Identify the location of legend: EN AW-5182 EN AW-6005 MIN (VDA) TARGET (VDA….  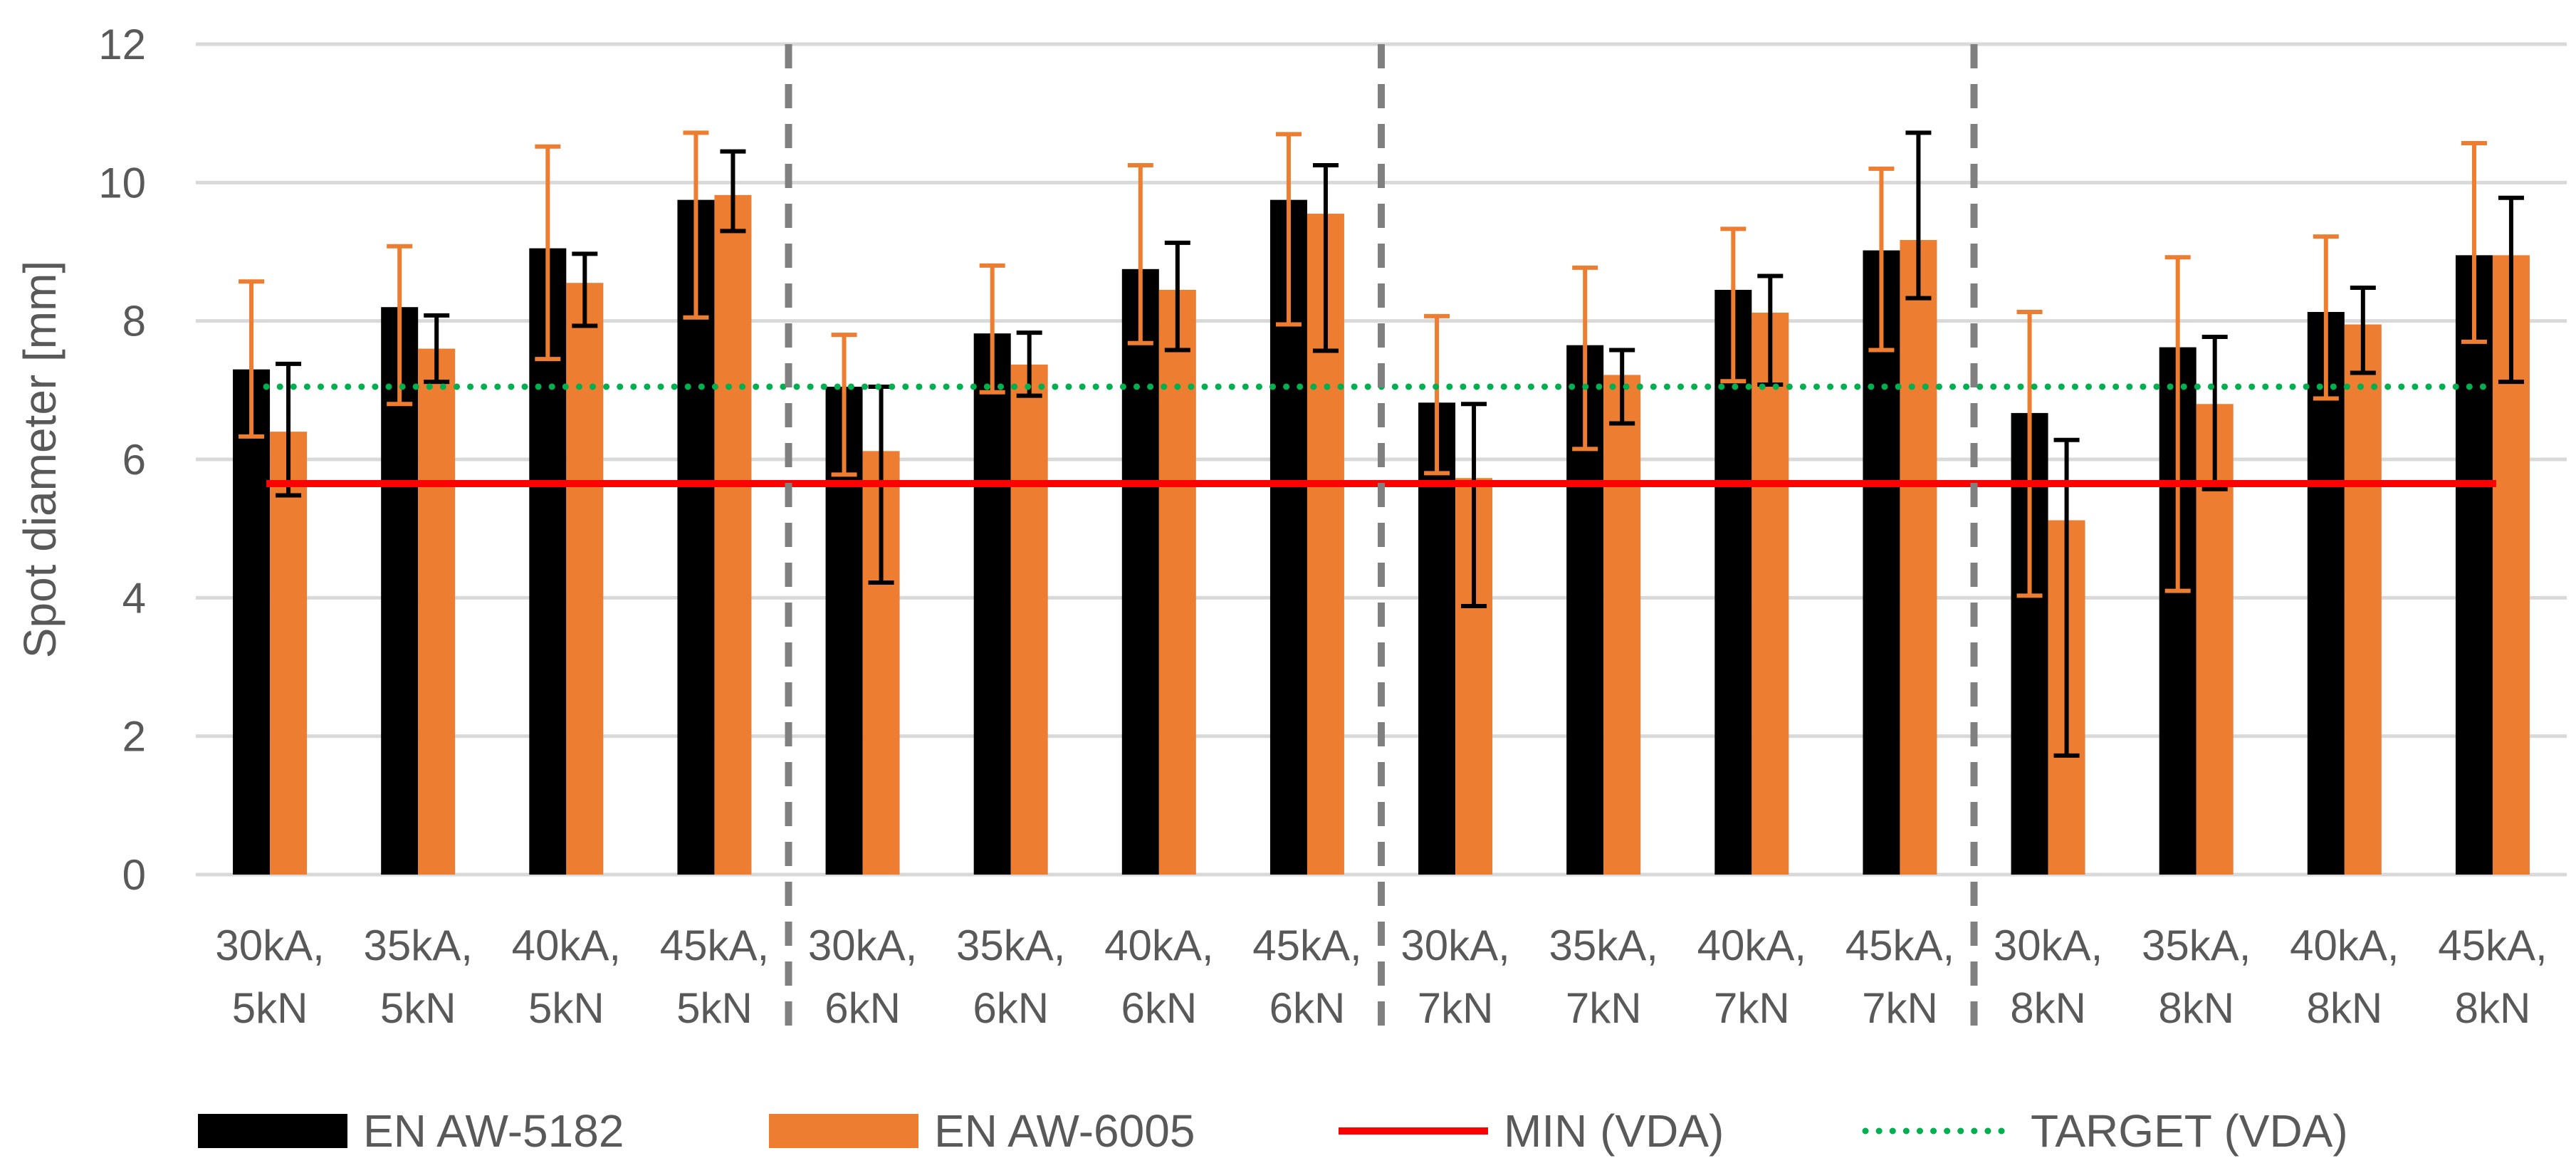
(1273, 1131).